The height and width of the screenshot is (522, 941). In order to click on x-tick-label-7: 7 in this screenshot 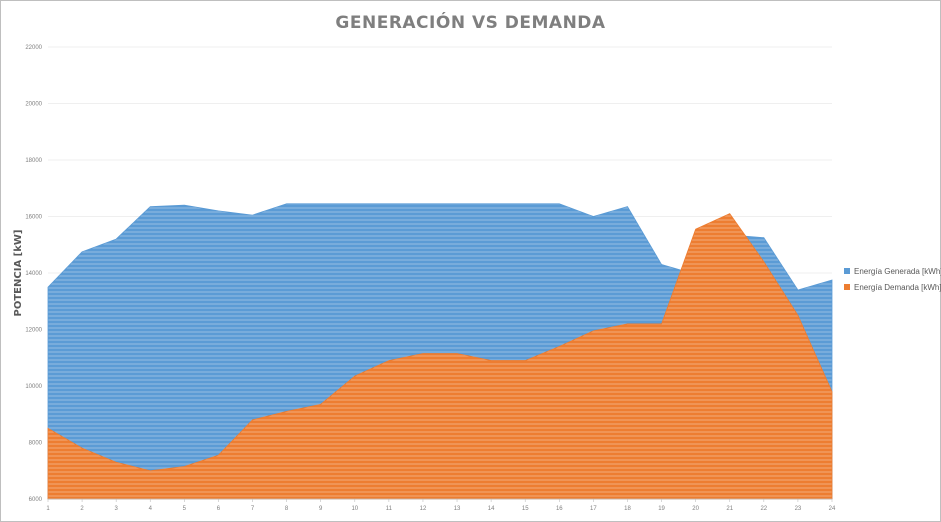, I will do `click(253, 509)`.